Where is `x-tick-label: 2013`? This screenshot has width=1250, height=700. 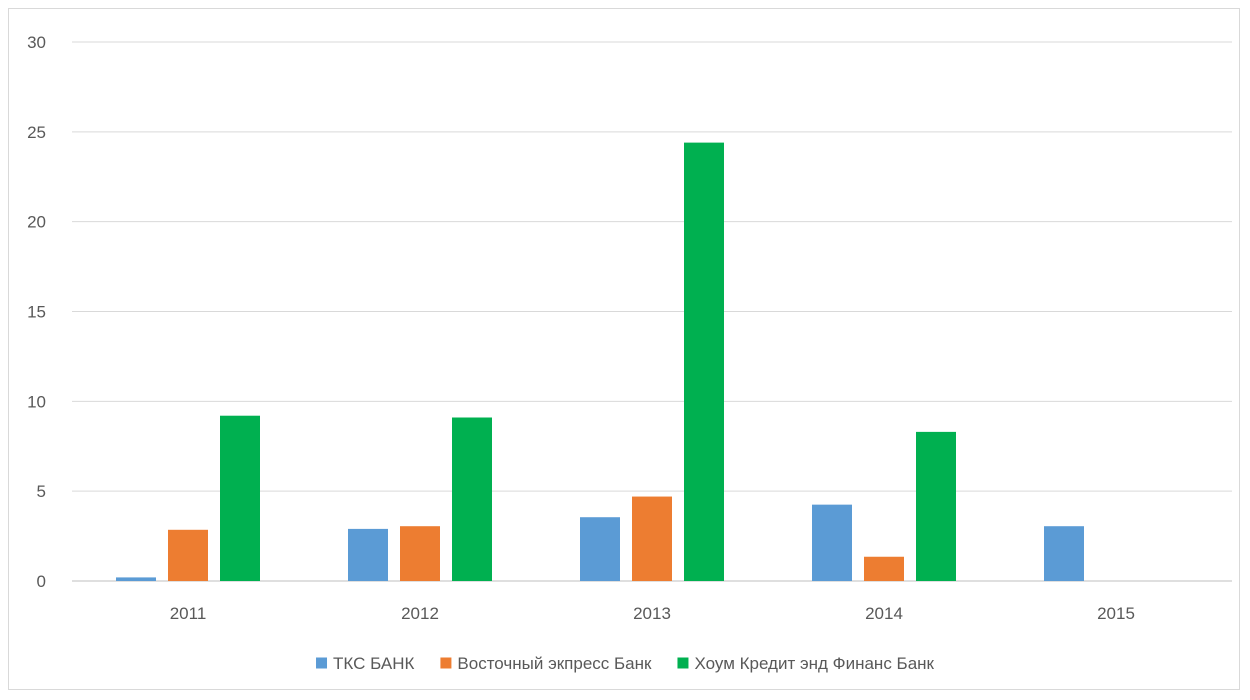
x-tick-label: 2013 is located at coordinates (652, 613).